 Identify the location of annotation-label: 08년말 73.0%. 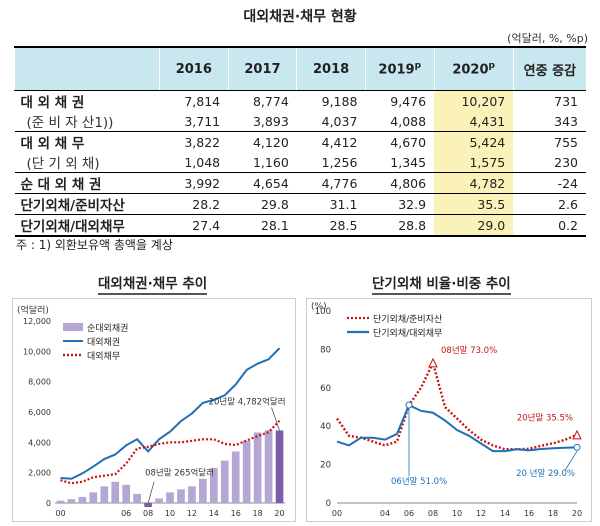
(469, 350).